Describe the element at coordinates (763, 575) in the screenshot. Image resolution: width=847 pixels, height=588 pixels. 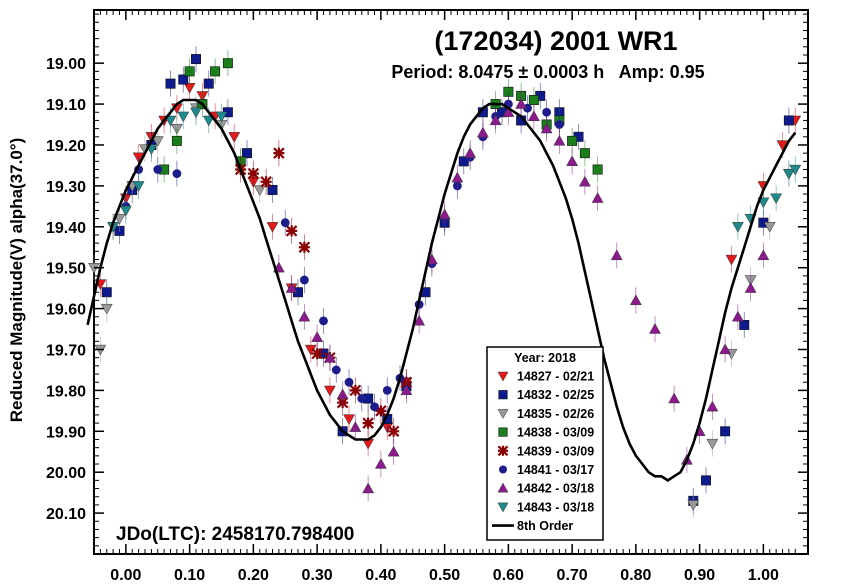
I see `x-tick-label: 1.00` at that location.